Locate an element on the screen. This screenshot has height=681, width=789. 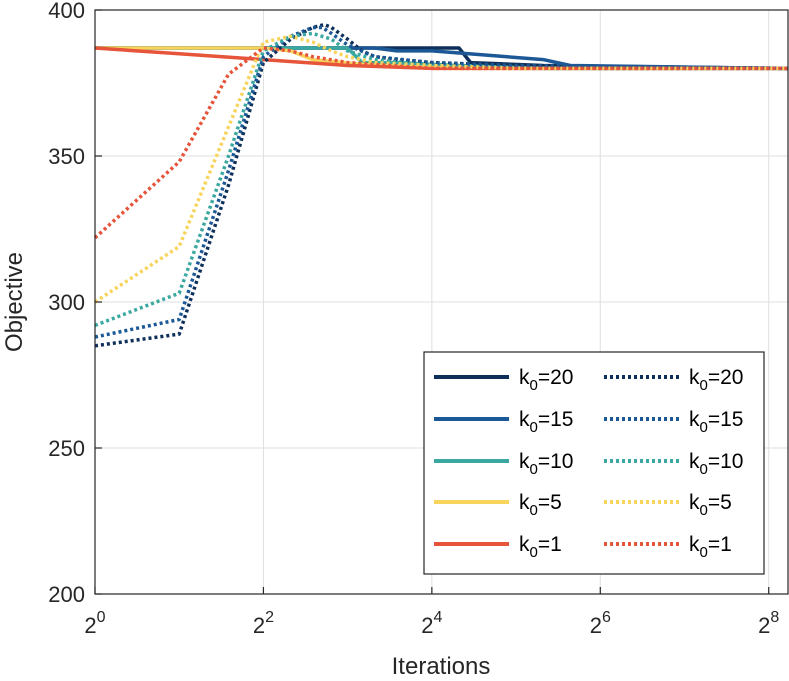
x-tick-label: 20 is located at coordinates (94, 623).